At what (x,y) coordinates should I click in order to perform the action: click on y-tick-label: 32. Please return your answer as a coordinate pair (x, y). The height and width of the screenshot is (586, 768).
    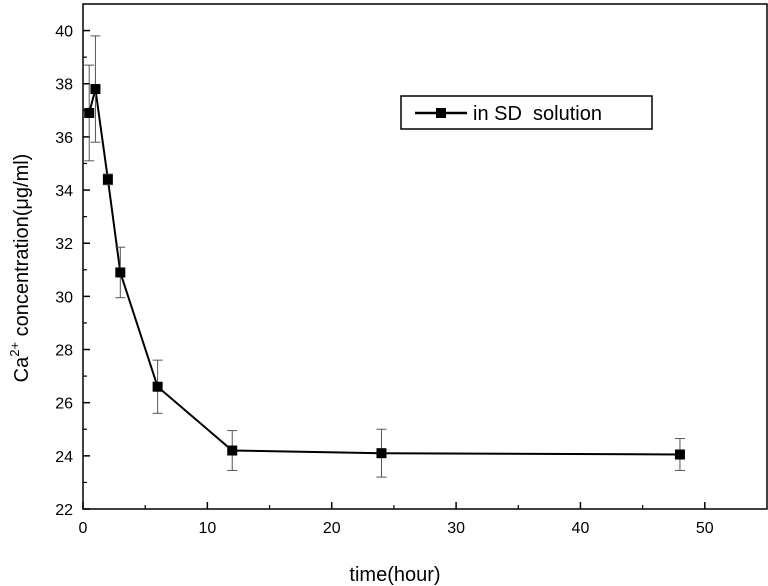
    Looking at the image, I should click on (64, 244).